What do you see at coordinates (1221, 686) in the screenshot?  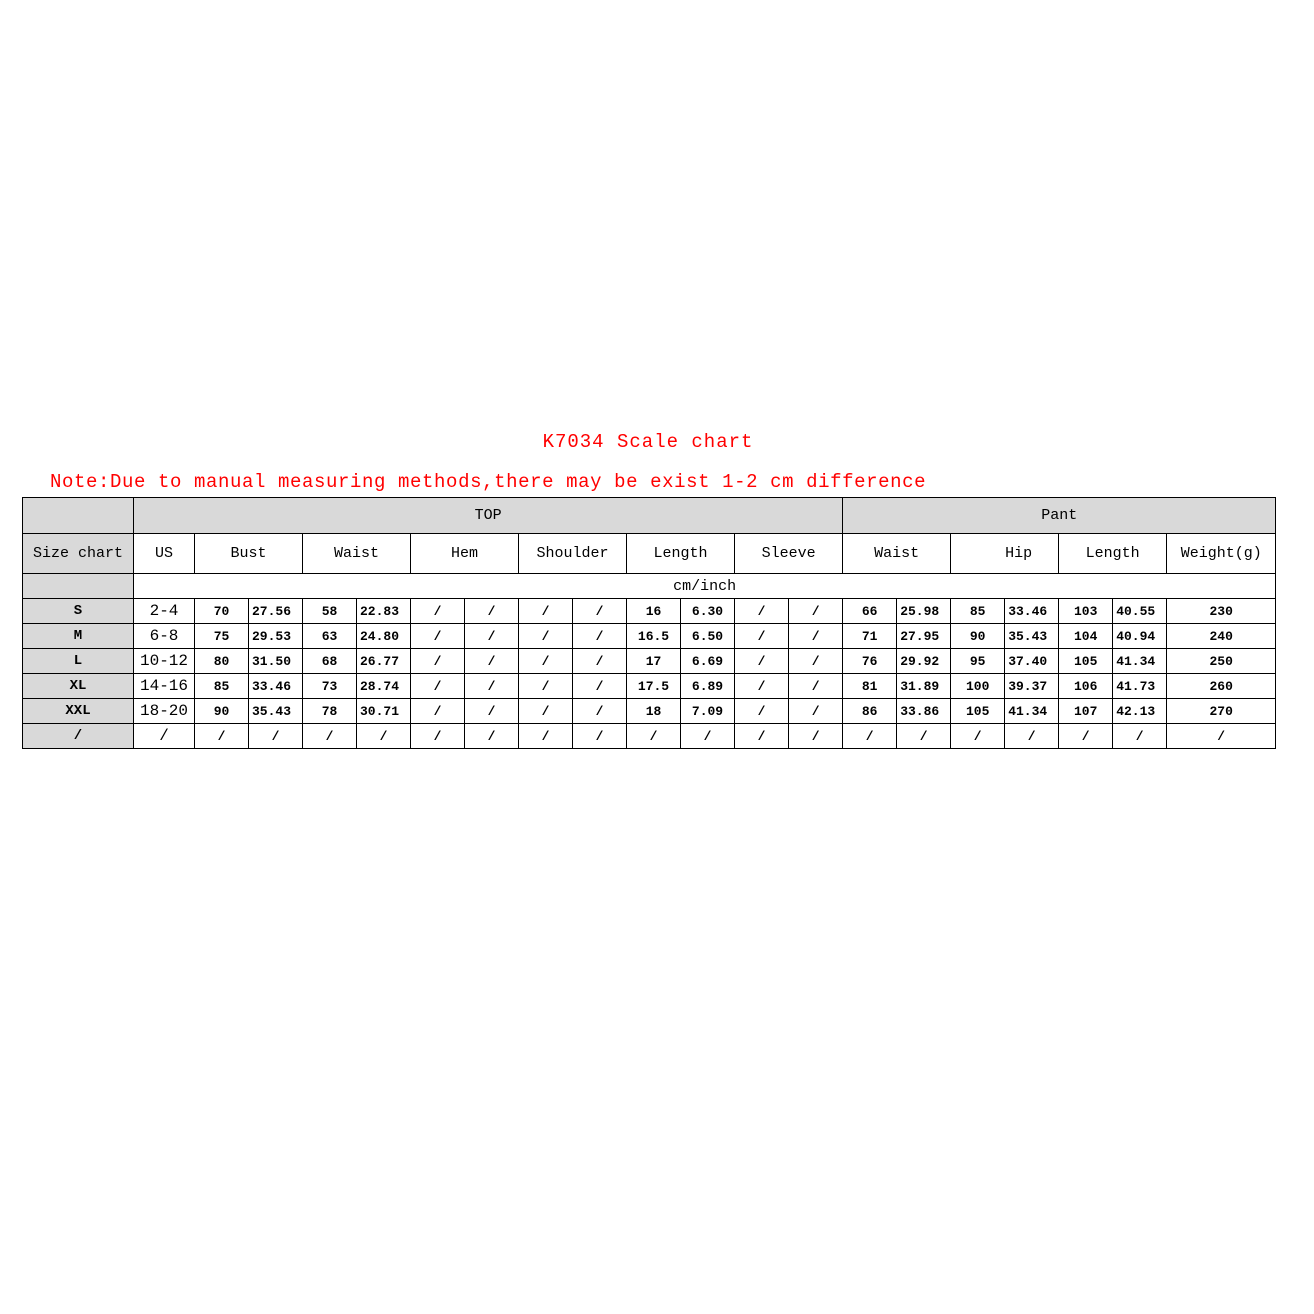 I see `table-cell: 260` at bounding box center [1221, 686].